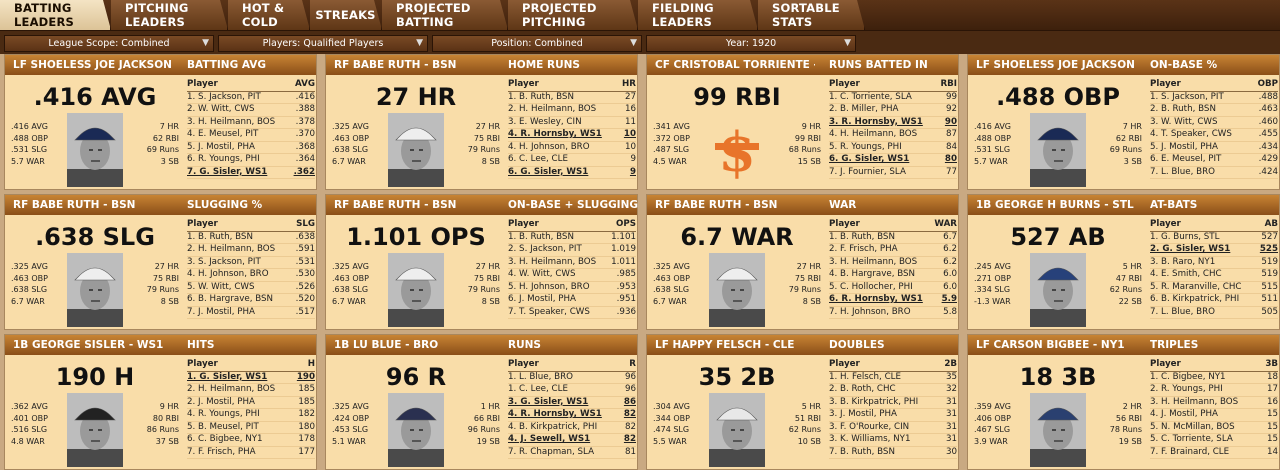 The height and width of the screenshot is (470, 1280). I want to click on player-name: 4. H. Heilmann, BOS, so click(873, 134).